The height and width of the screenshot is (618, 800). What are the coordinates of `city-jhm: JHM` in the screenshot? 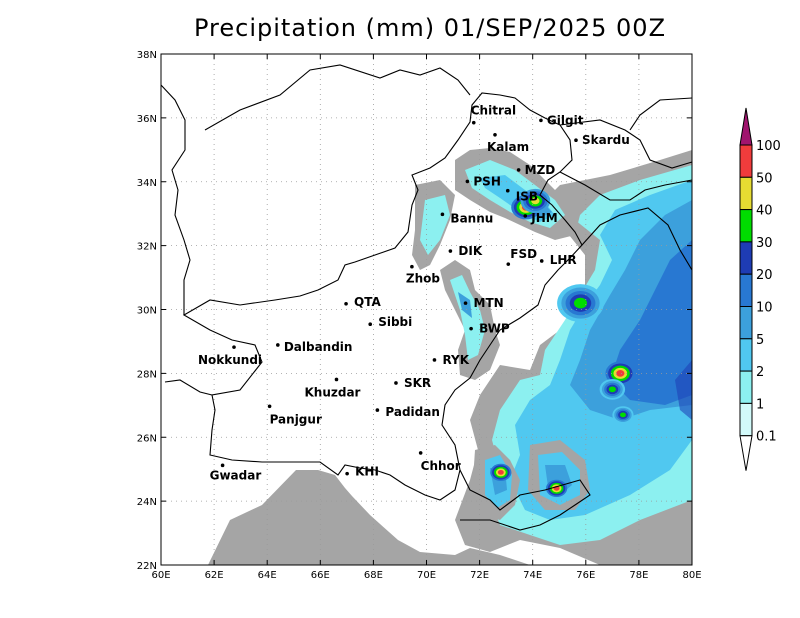 It's located at (540, 218).